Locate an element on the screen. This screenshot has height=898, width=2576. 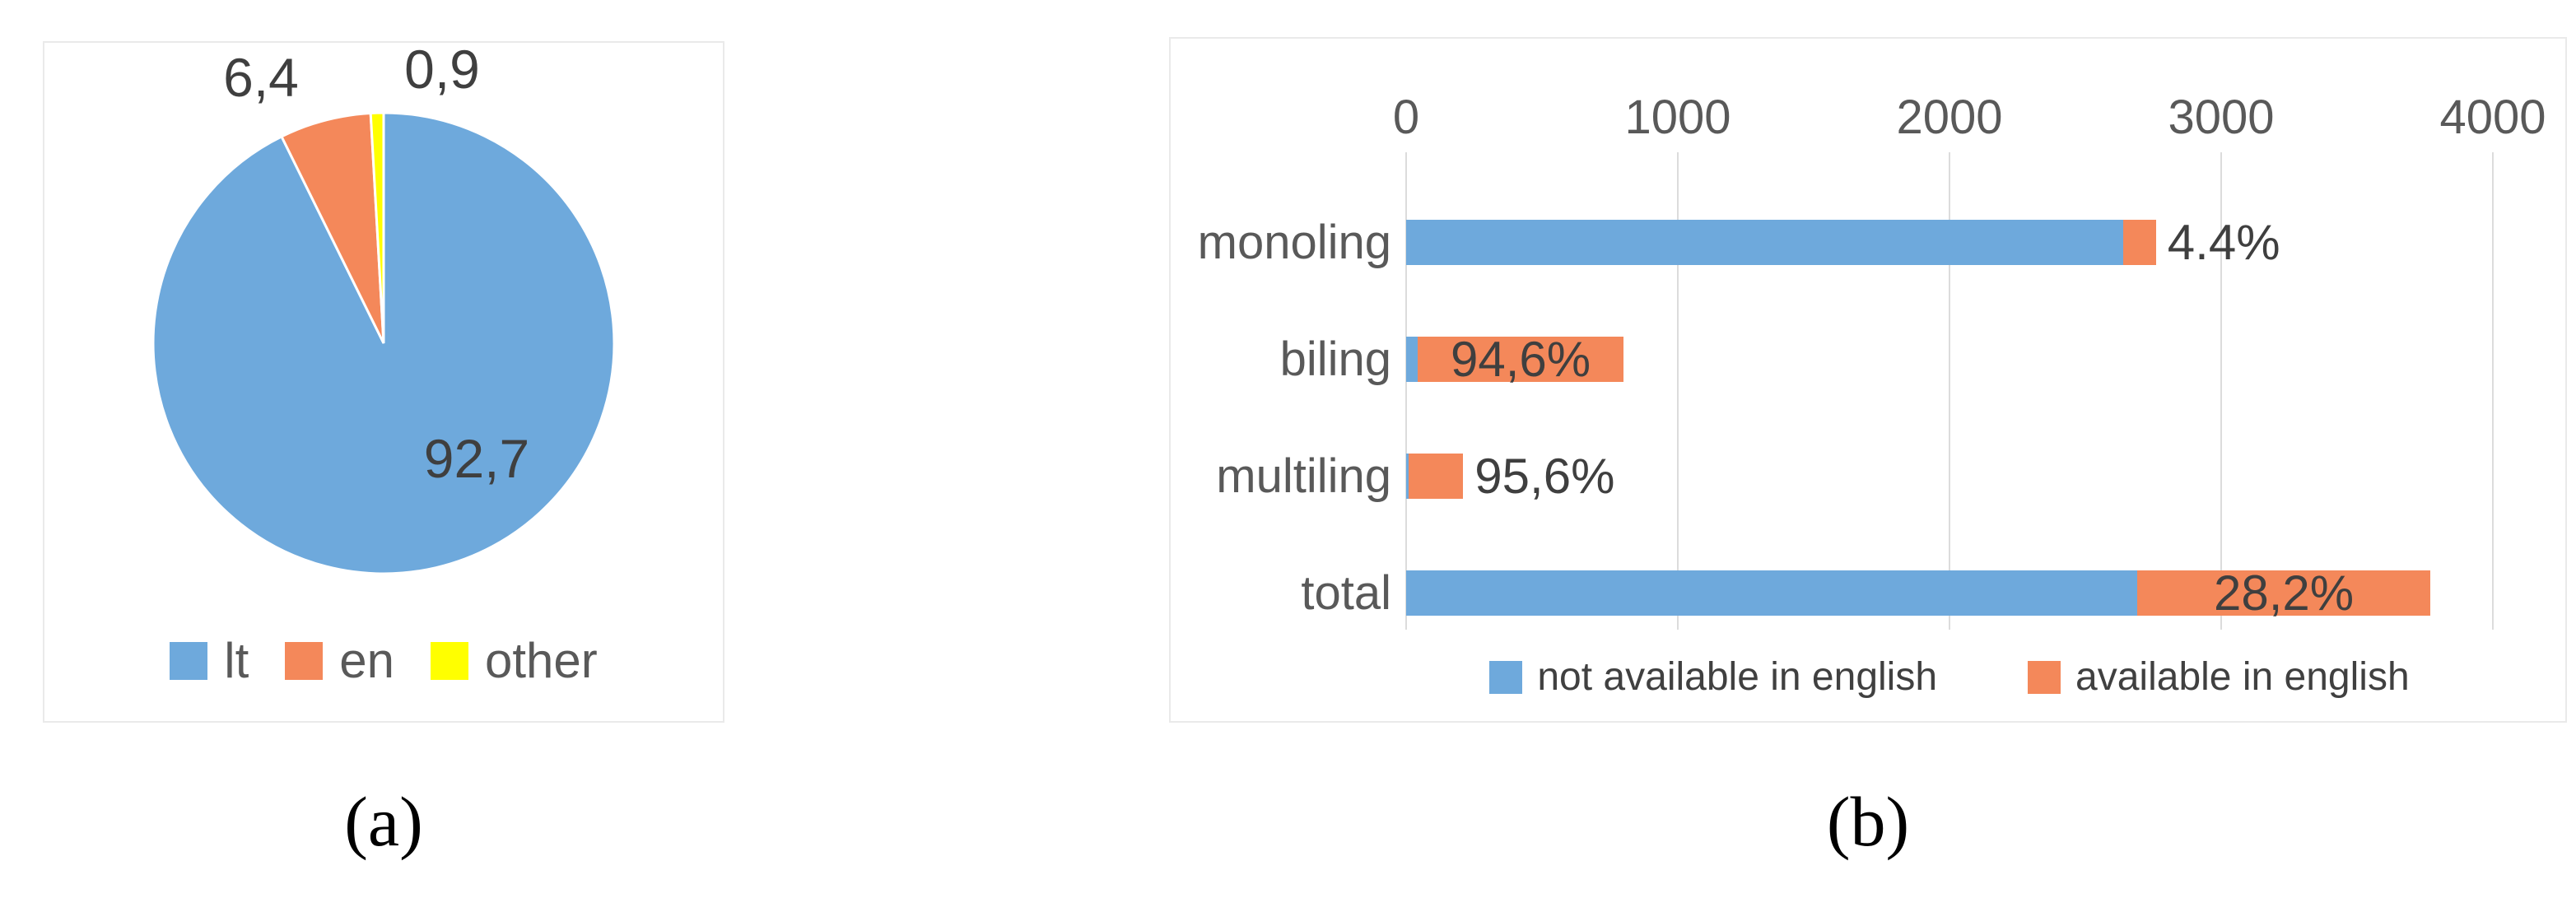
bar-total-available is located at coordinates (2284, 593).